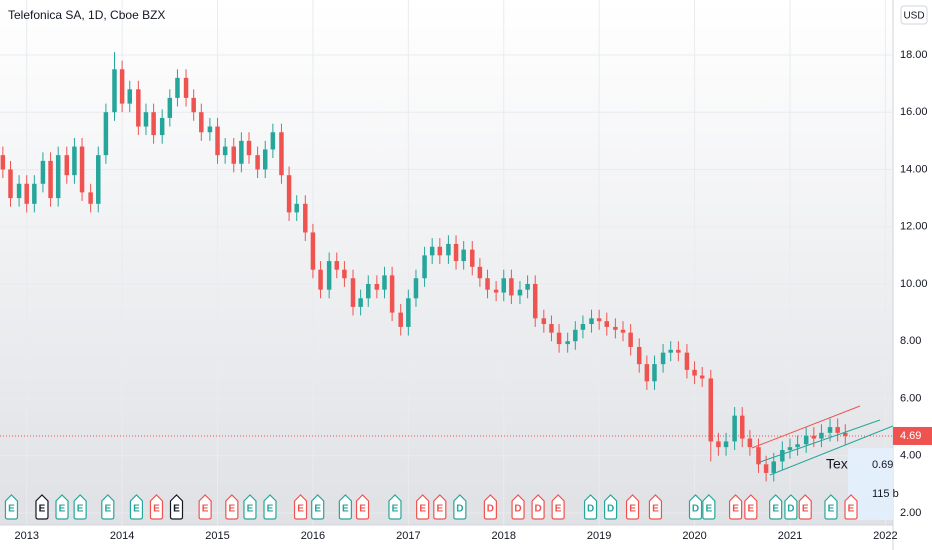  I want to click on y-tick-label: 6.00, so click(910, 398).